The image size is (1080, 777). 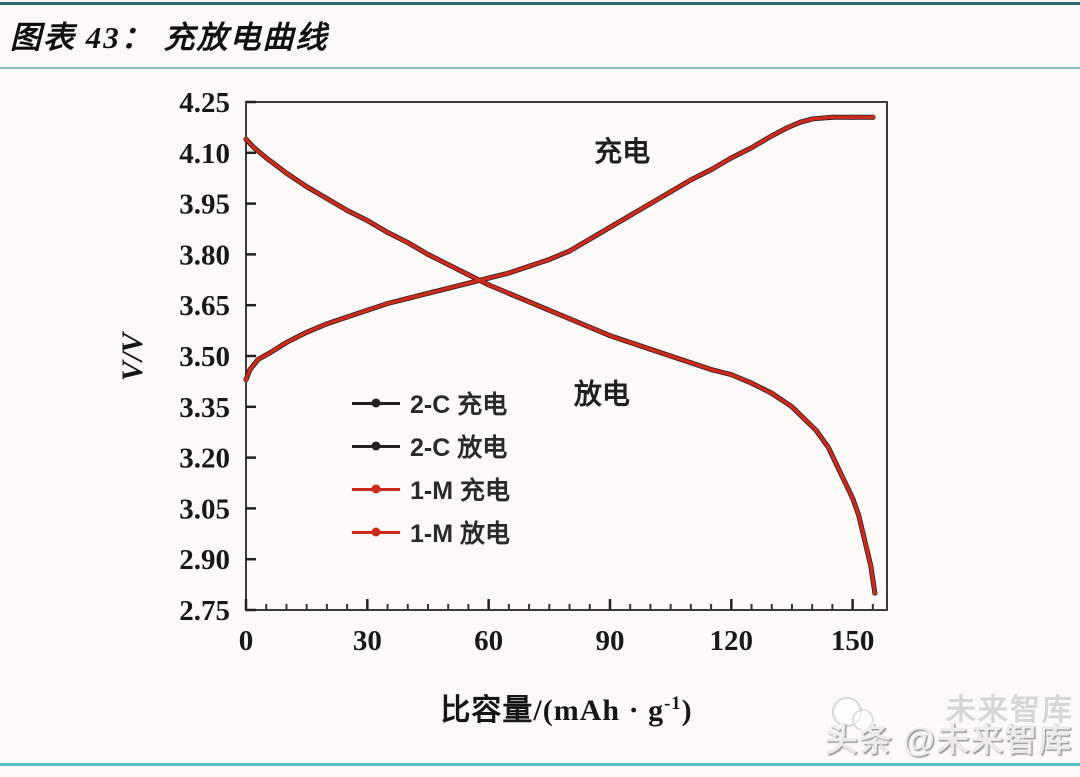 I want to click on legend-label: 2-C 放电, so click(x=459, y=448).